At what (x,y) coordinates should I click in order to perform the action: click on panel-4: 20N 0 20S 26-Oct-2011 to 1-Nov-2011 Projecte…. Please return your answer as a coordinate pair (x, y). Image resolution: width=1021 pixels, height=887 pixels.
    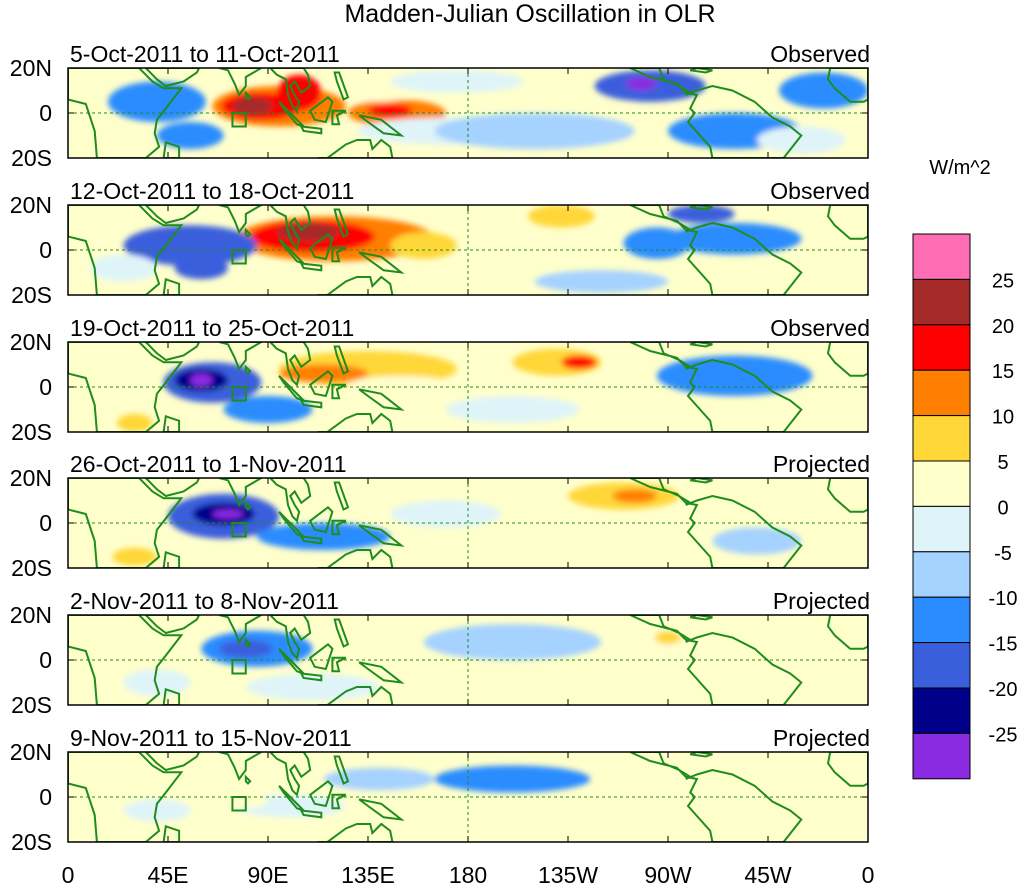
    Looking at the image, I should click on (440, 516).